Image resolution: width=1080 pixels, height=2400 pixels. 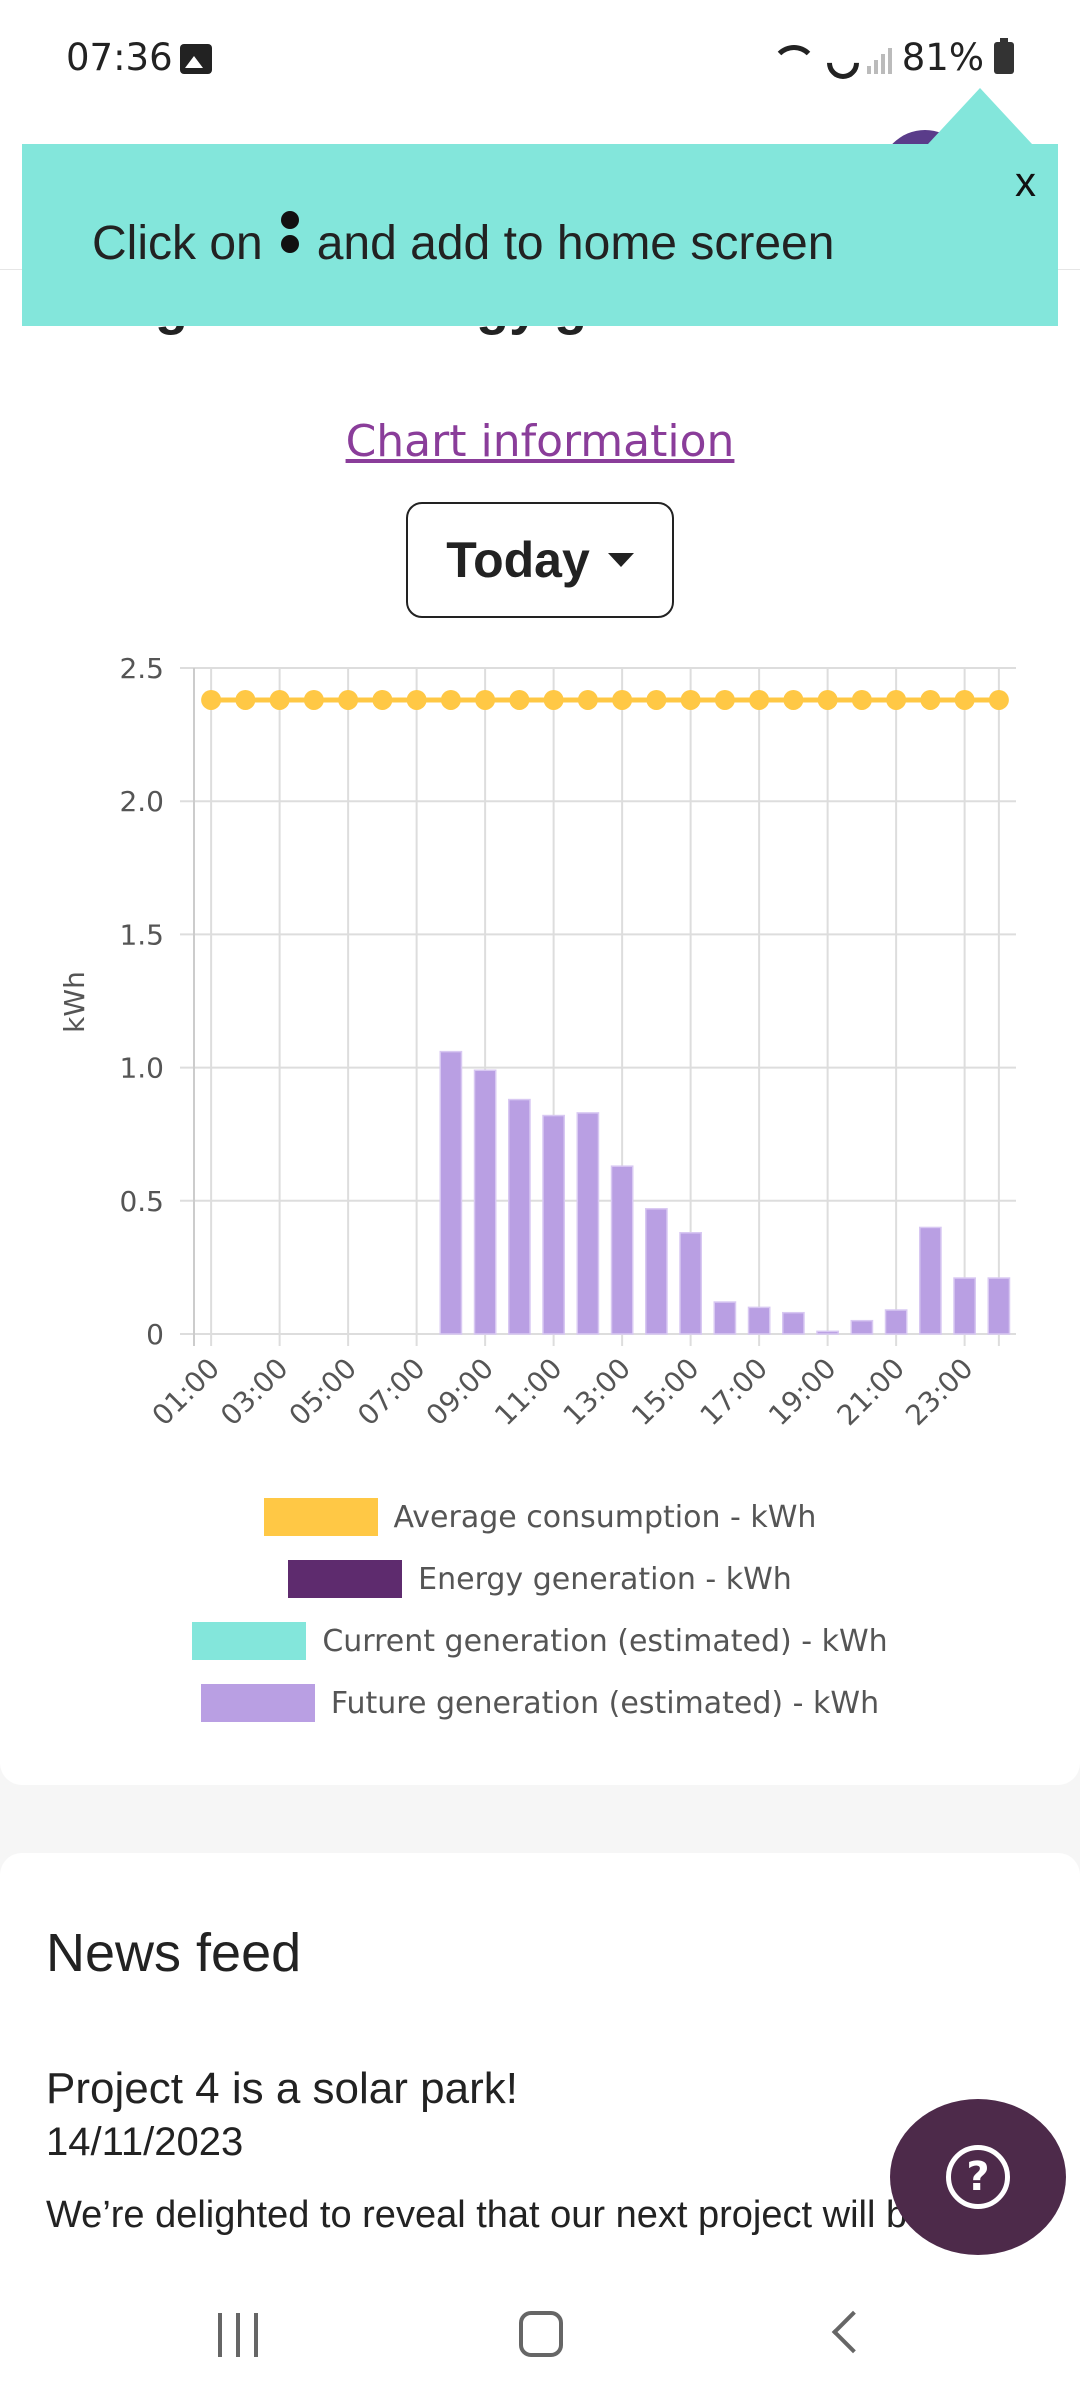 What do you see at coordinates (725, 1192) in the screenshot?
I see `chart-bars` at bounding box center [725, 1192].